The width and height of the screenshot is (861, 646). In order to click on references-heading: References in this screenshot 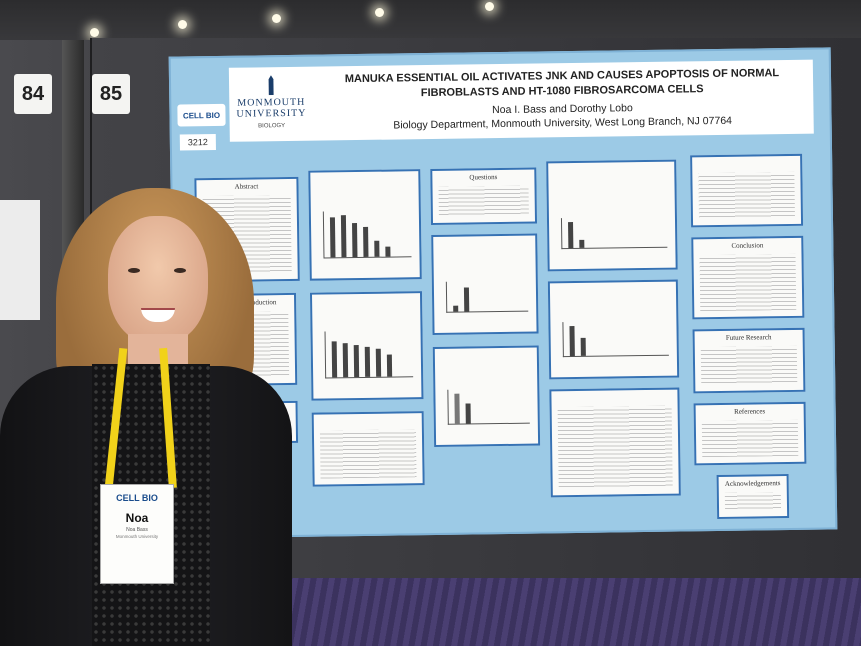, I will do `click(750, 411)`.